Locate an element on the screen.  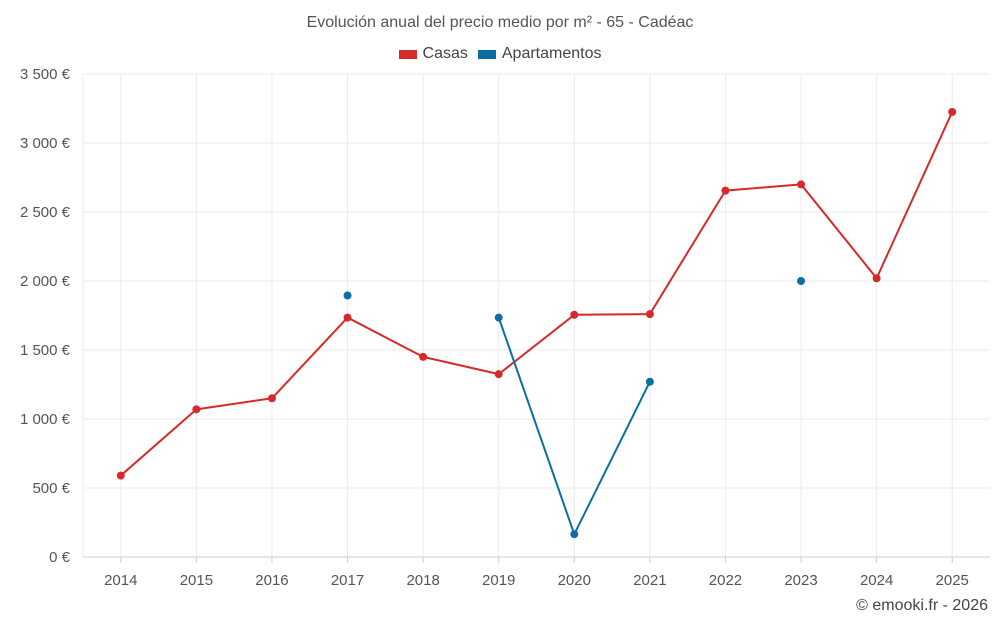
y-tick-label: 1 000 € is located at coordinates (45, 419).